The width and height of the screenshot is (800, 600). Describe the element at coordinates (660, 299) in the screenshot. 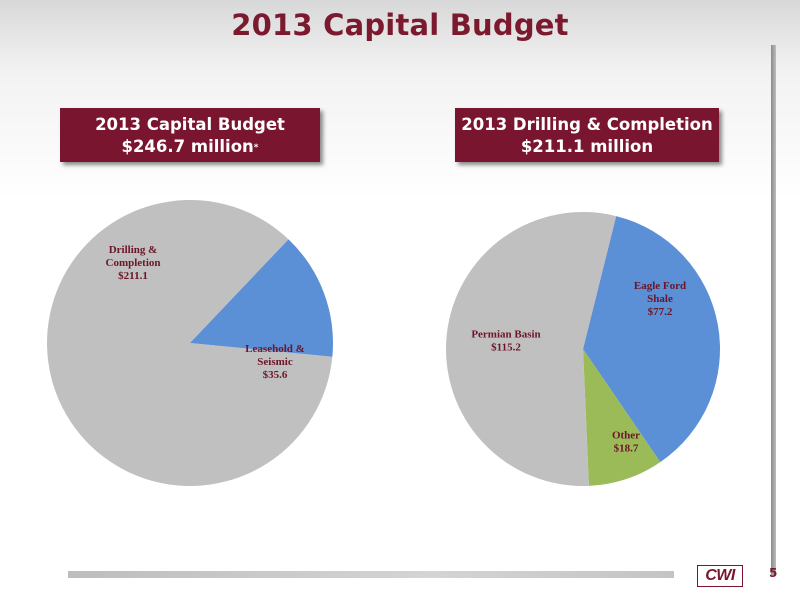

I see `drilling-pie-label-eagle-ford-shale: Eagle Ford Shale $77.2` at that location.